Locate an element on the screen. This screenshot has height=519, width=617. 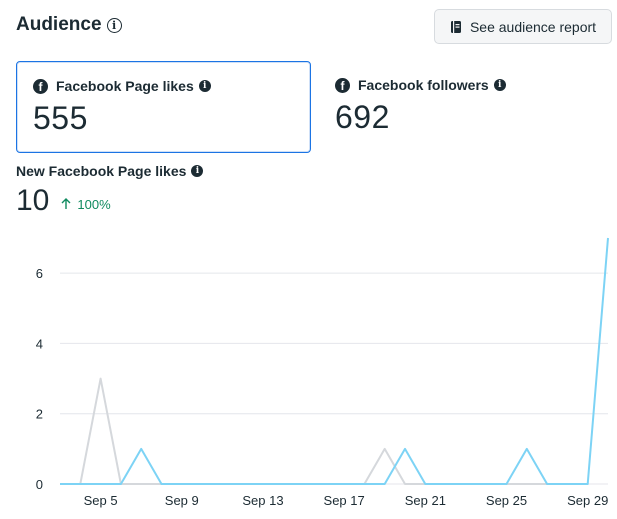
page-title: Audience i is located at coordinates (69, 25).